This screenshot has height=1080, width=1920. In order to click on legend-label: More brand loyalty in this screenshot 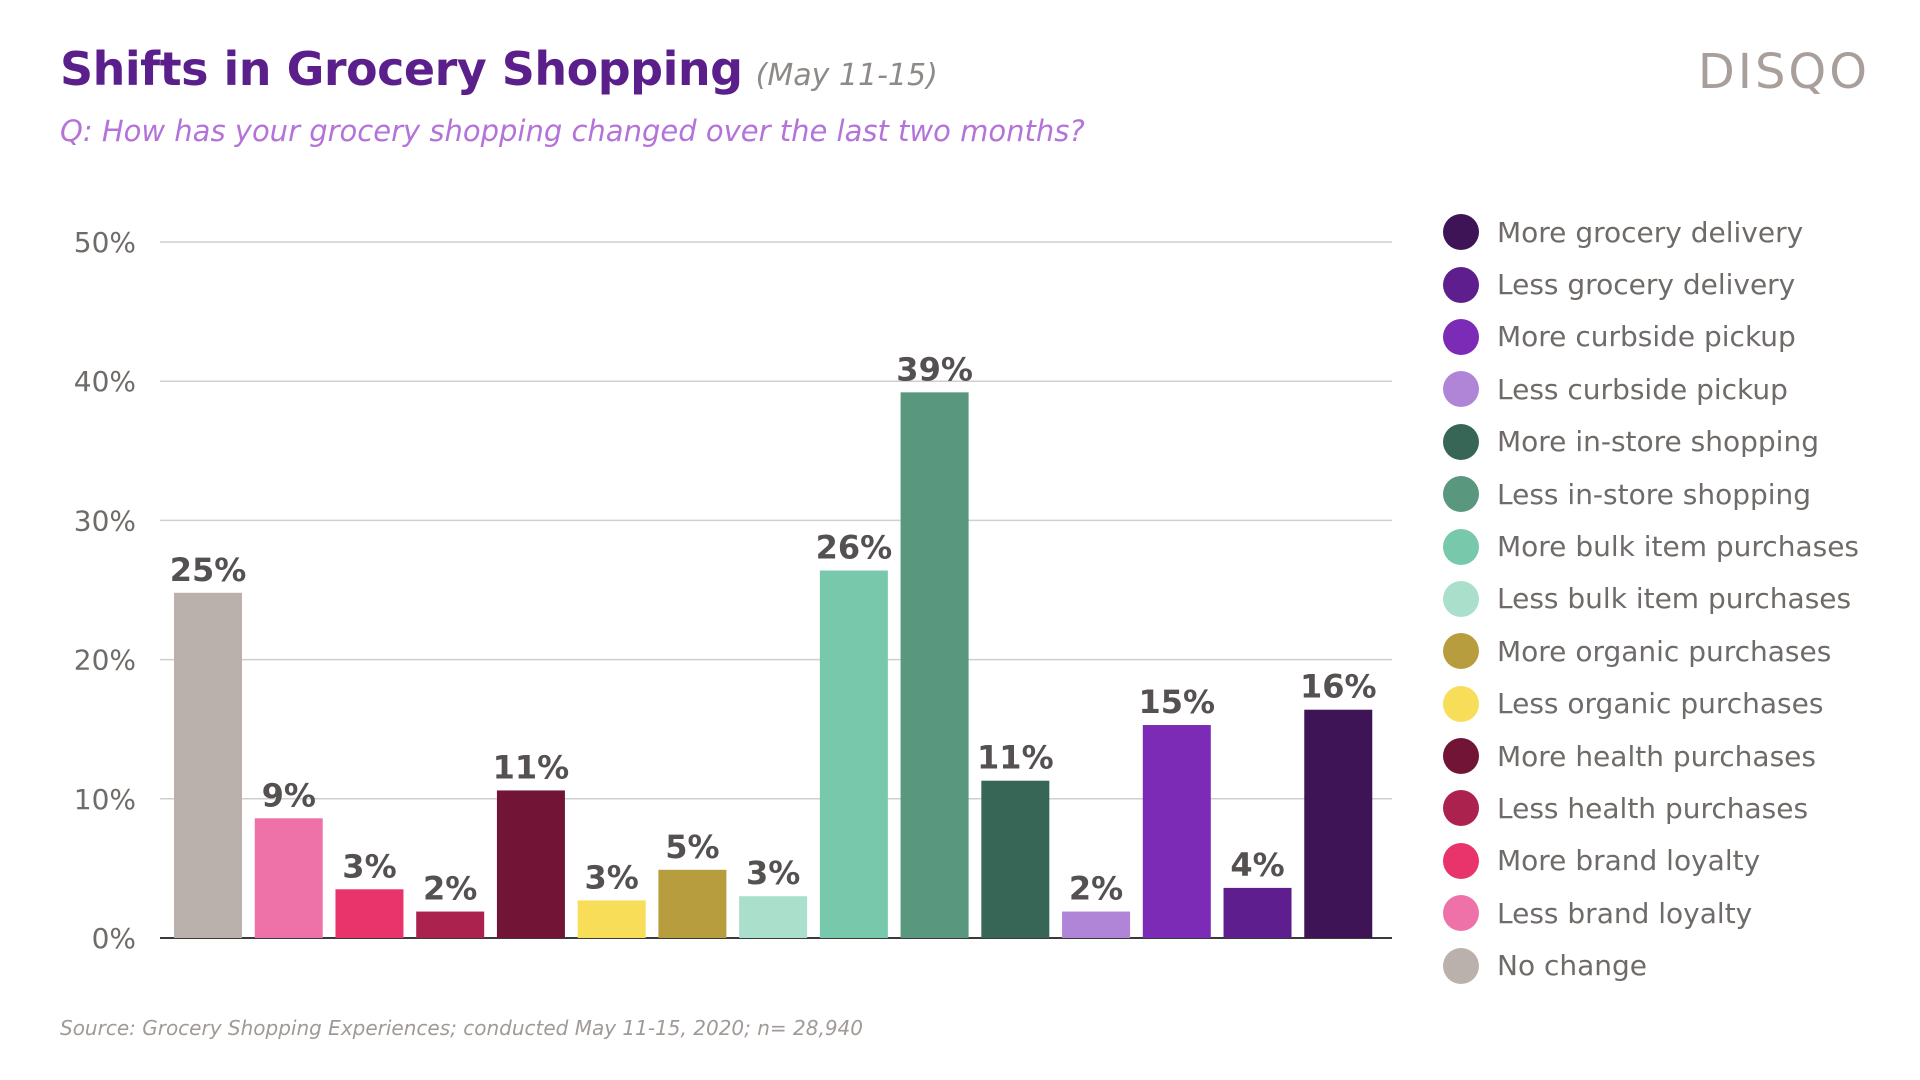, I will do `click(1629, 861)`.